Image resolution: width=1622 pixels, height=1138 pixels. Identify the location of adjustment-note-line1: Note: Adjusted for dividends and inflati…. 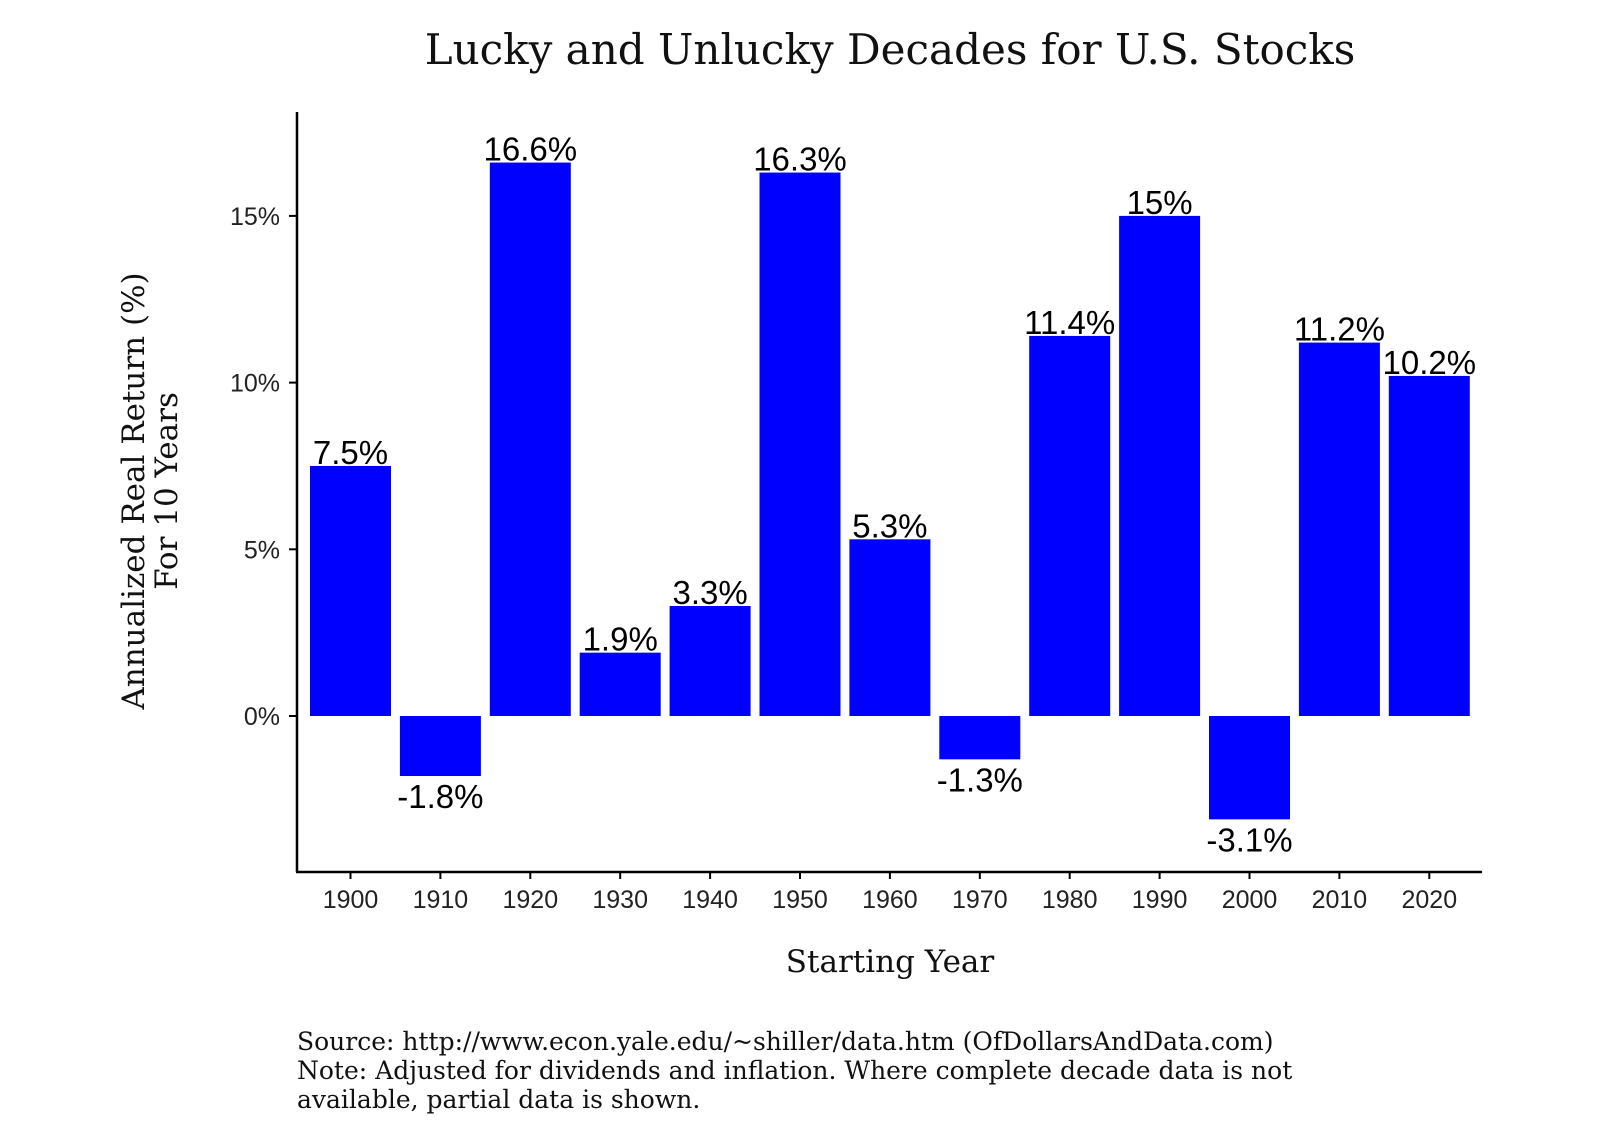
(794, 1070).